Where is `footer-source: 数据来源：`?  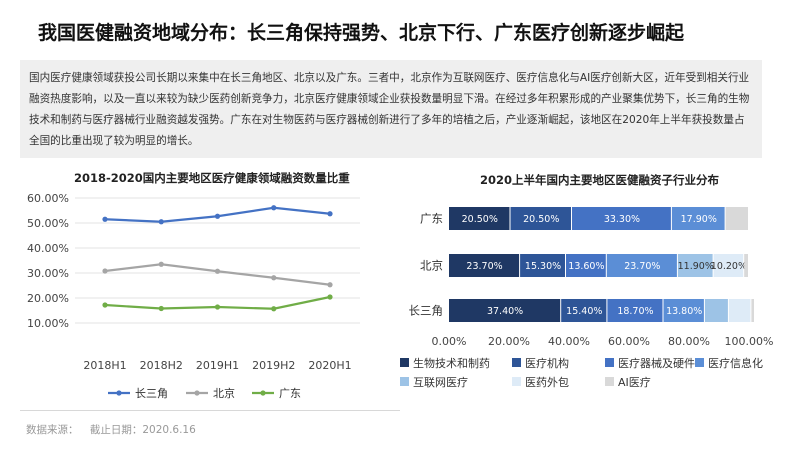
footer-source: 数据来源： is located at coordinates (52, 430).